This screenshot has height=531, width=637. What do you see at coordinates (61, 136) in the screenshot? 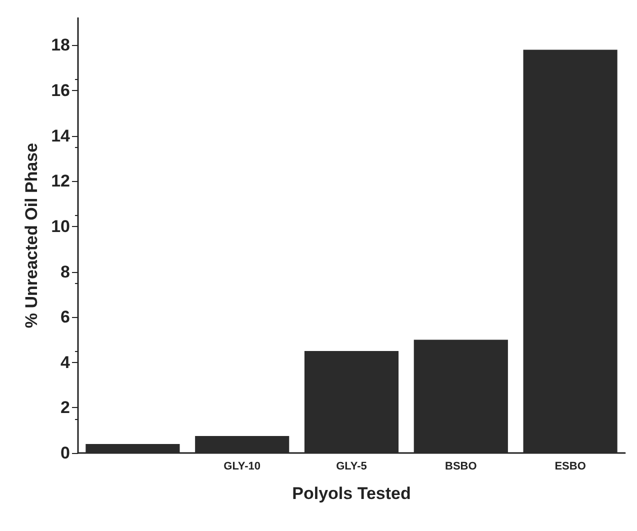
I see `y-tick-label: 14` at bounding box center [61, 136].